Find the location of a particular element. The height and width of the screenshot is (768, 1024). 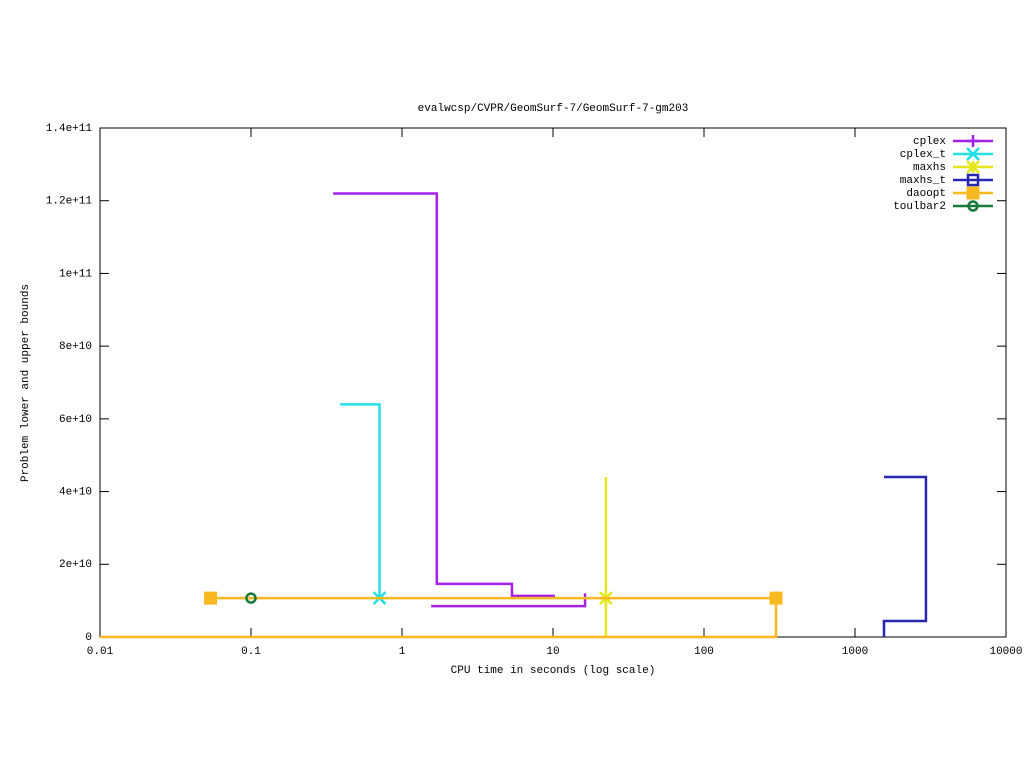

legend-label: cplex is located at coordinates (929, 142).